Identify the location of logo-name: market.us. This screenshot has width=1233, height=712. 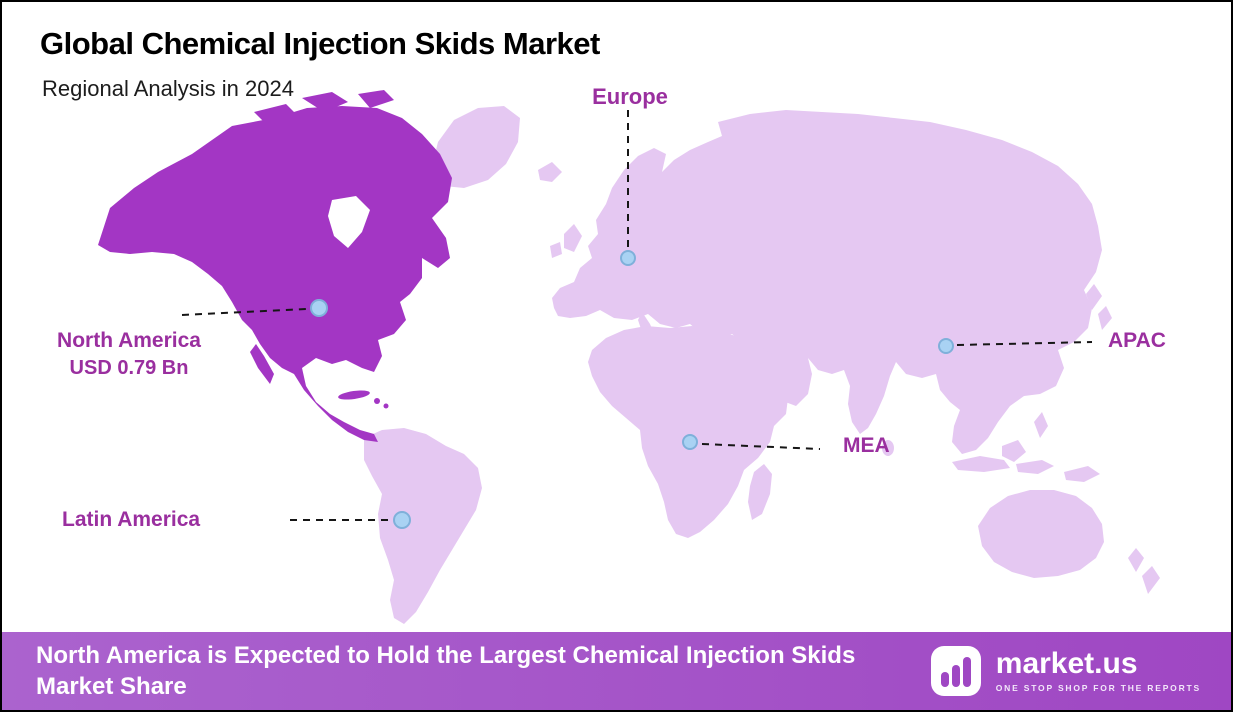
(1066, 663).